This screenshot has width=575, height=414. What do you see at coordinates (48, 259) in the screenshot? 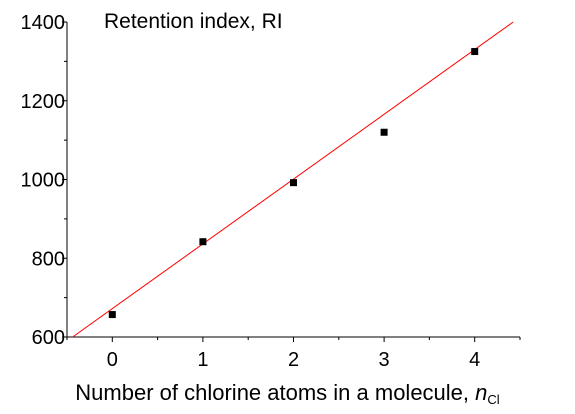
I see `y-tick-label: 800` at bounding box center [48, 259].